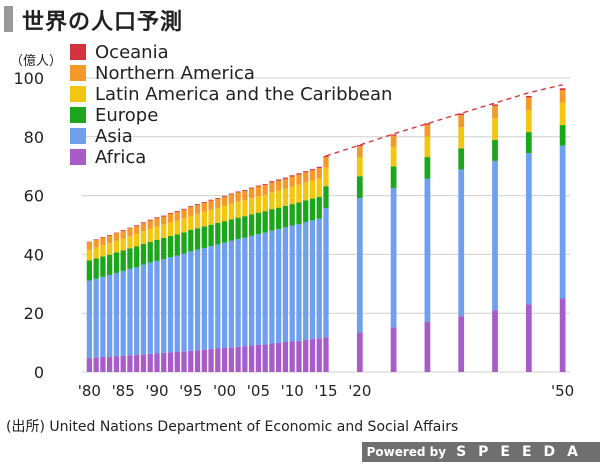  What do you see at coordinates (197, 300) in the screenshot?
I see `bar-segment-asia-1996` at bounding box center [197, 300].